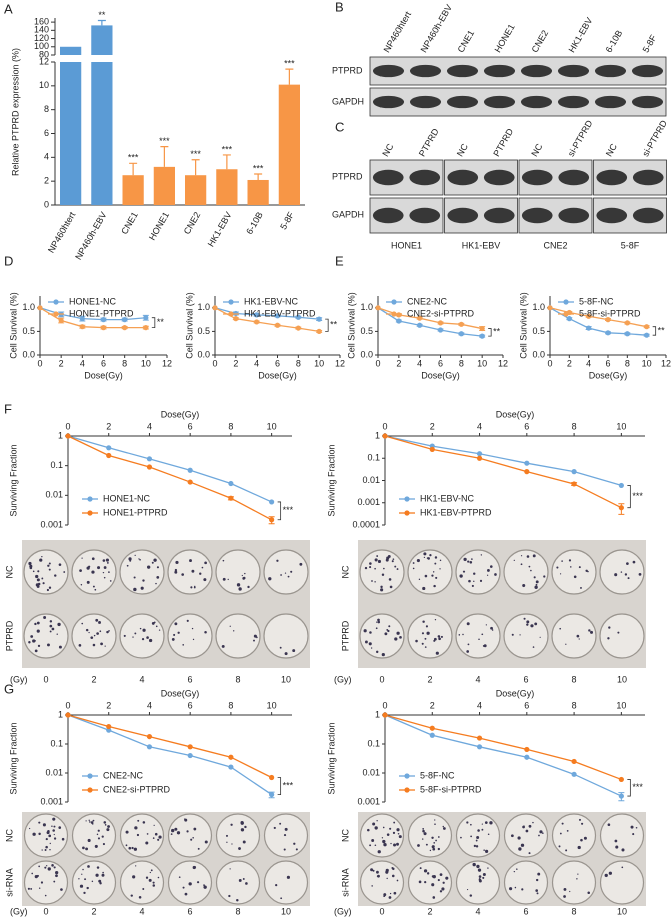  What do you see at coordinates (51, 524) in the screenshot?
I see `y-tick-label: 0.001` at bounding box center [51, 524].